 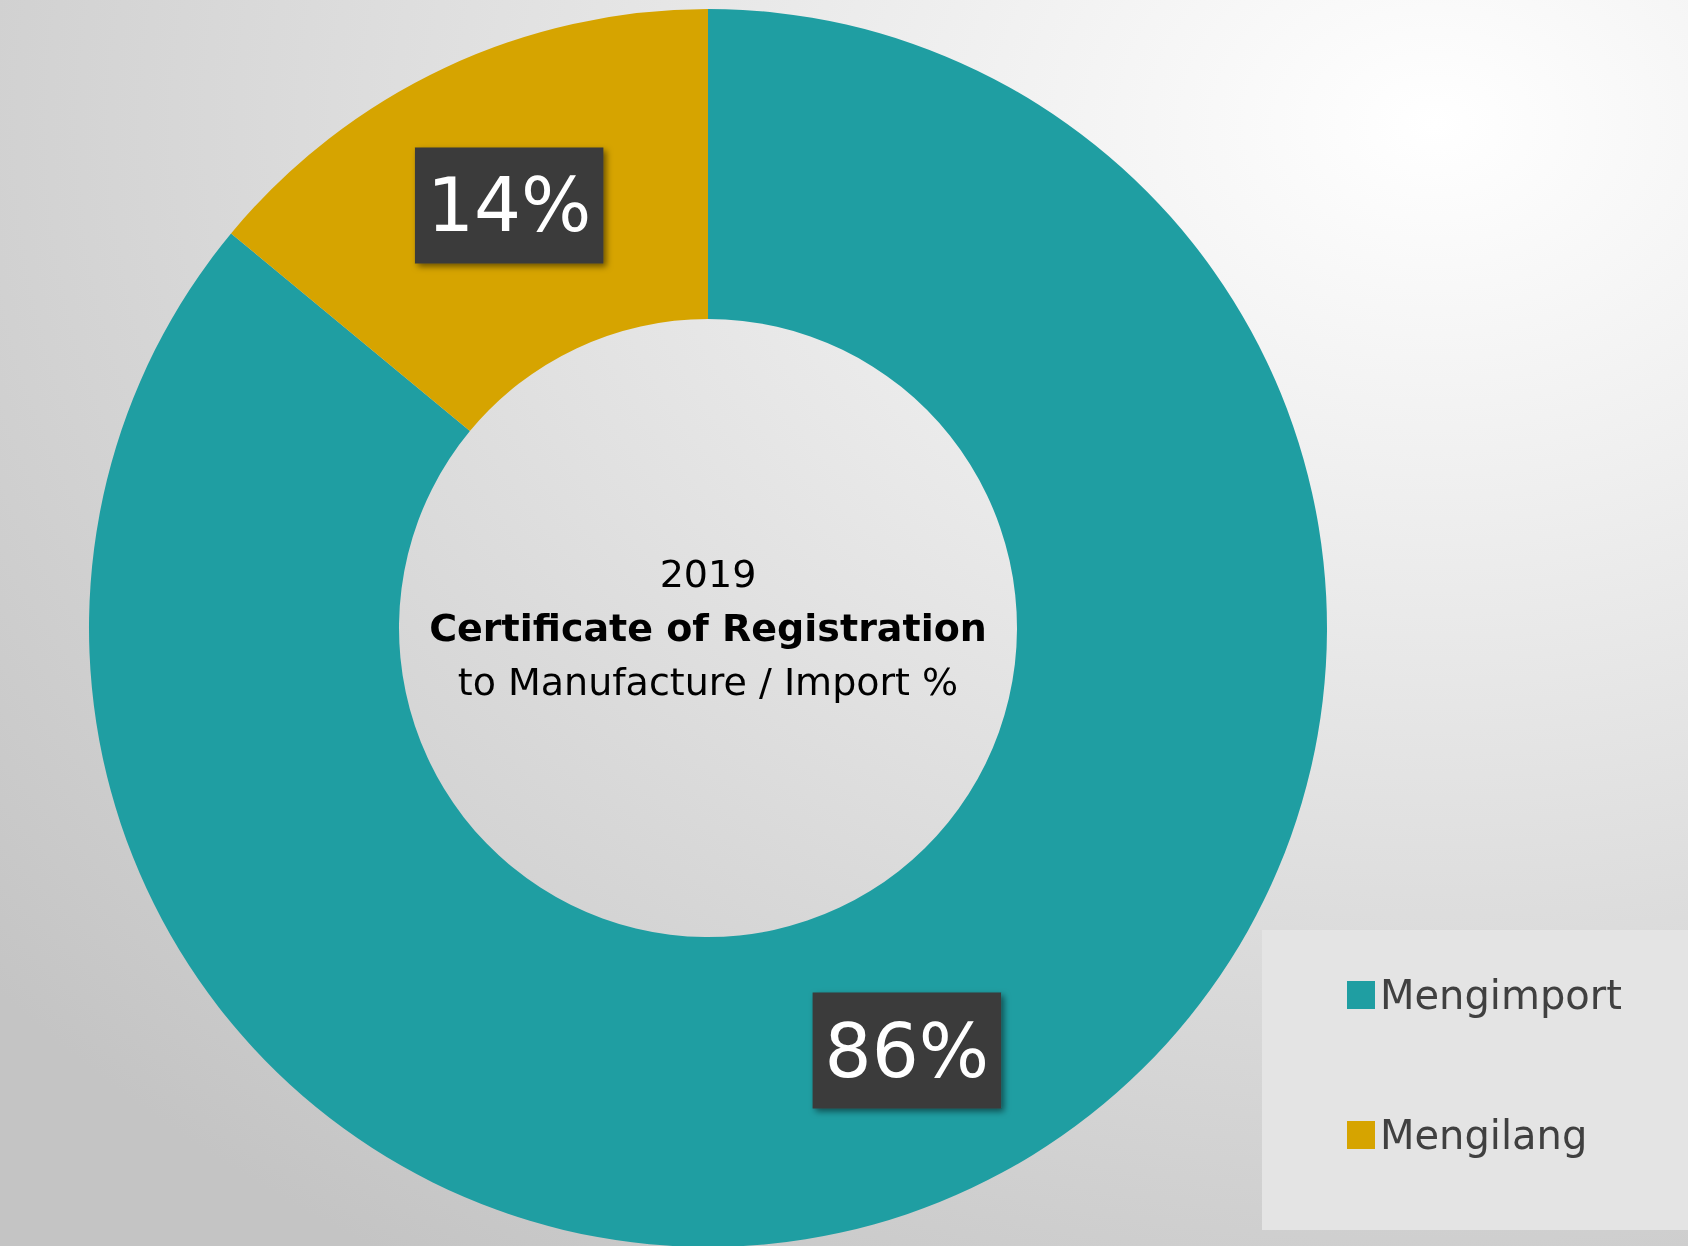 What do you see at coordinates (708, 682) in the screenshot?
I see `text: to Manufacture / Import %` at bounding box center [708, 682].